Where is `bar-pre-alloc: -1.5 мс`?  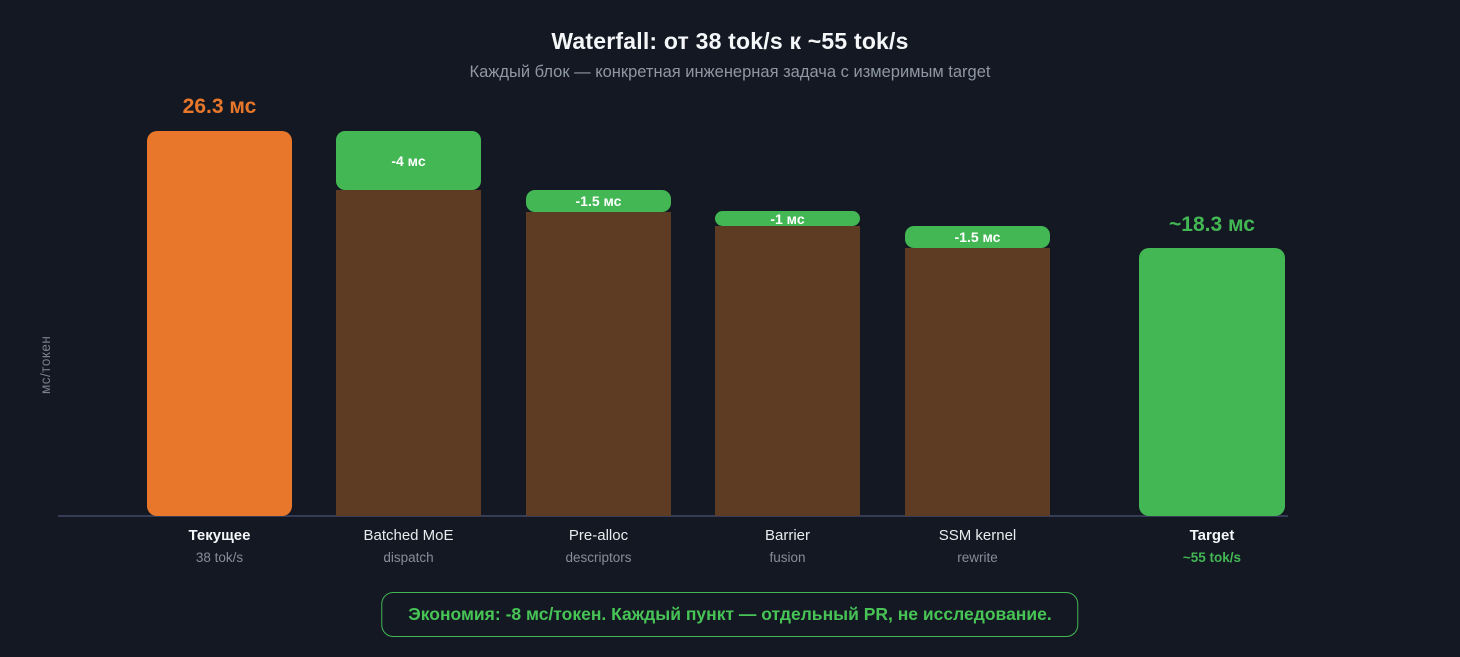
bar-pre-alloc: -1.5 мс is located at coordinates (598, 353).